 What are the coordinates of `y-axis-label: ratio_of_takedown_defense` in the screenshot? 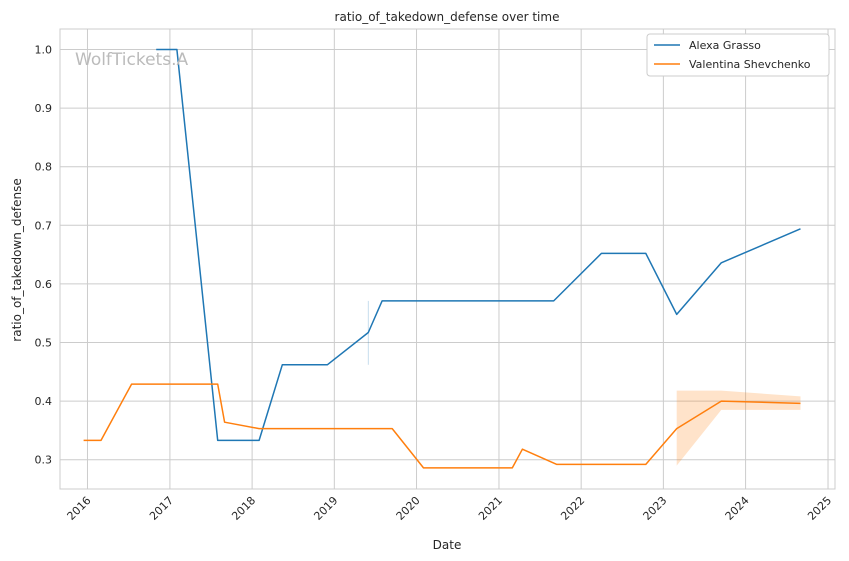 It's located at (17, 259).